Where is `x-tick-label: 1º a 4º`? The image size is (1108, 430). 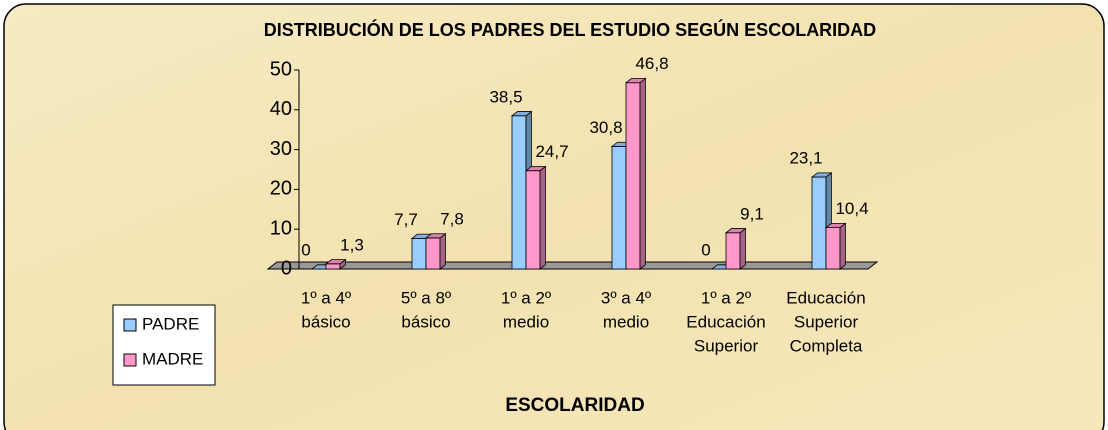
x-tick-label: 1º a 4º is located at coordinates (326, 297).